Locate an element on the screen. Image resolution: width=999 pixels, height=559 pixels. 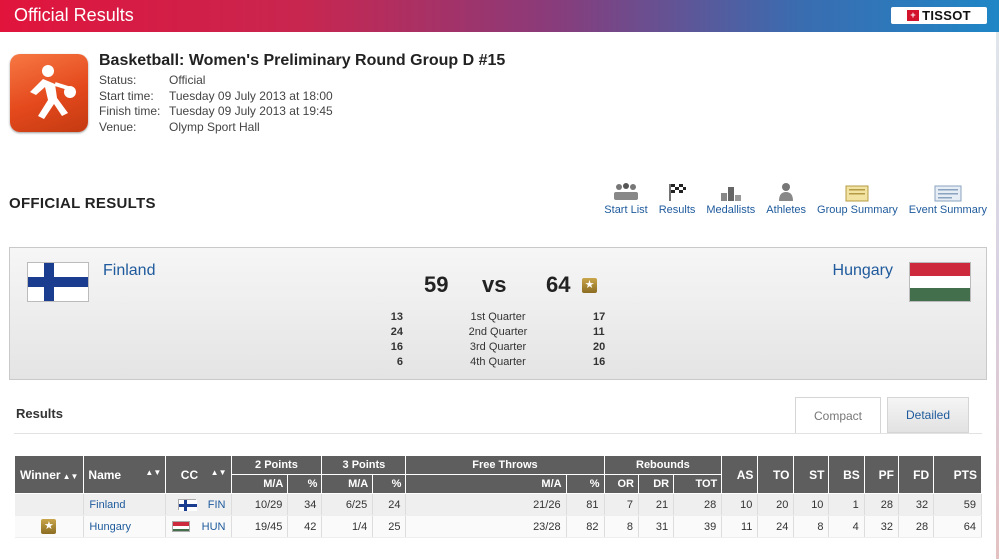
col-tot-header: TOT is located at coordinates (698, 484).